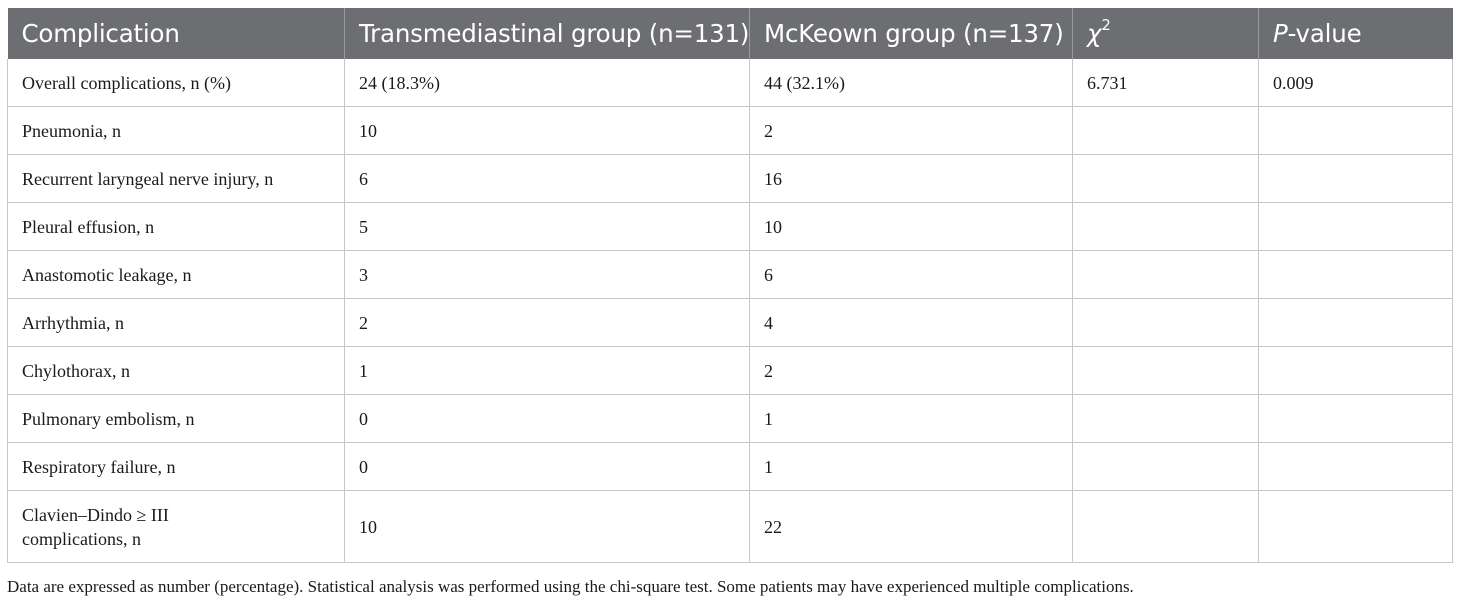  What do you see at coordinates (176, 418) in the screenshot?
I see `cell-complication: Pulmonary embolism, n` at bounding box center [176, 418].